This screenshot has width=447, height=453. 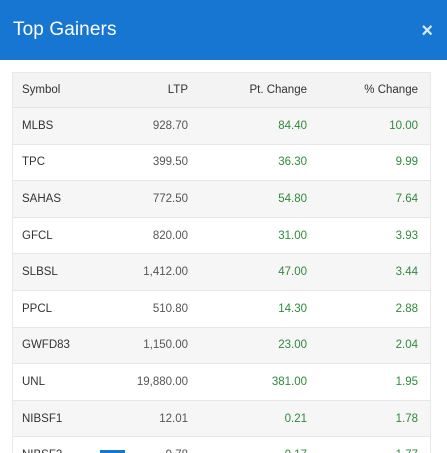 I want to click on ltp-cell: 510.80, so click(x=136, y=309).